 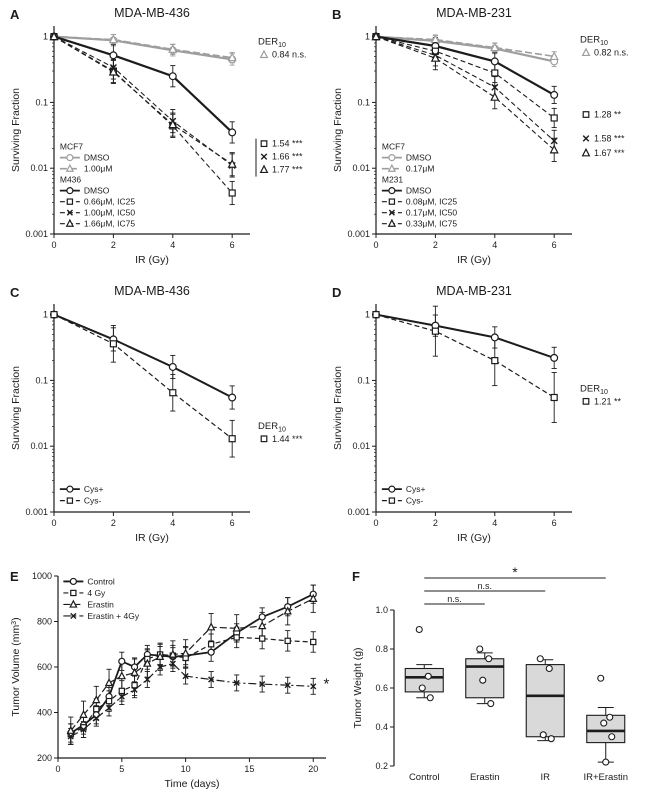 I want to click on legend-item-1-66-m-ic75: 1.66μM, IC75, so click(x=109, y=224).